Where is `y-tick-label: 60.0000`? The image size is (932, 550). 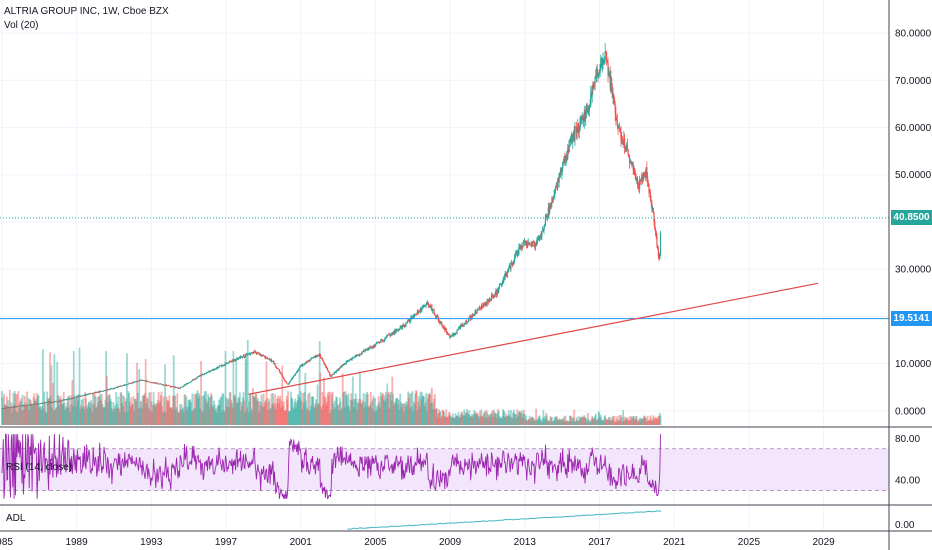 y-tick-label: 60.0000 is located at coordinates (913, 128).